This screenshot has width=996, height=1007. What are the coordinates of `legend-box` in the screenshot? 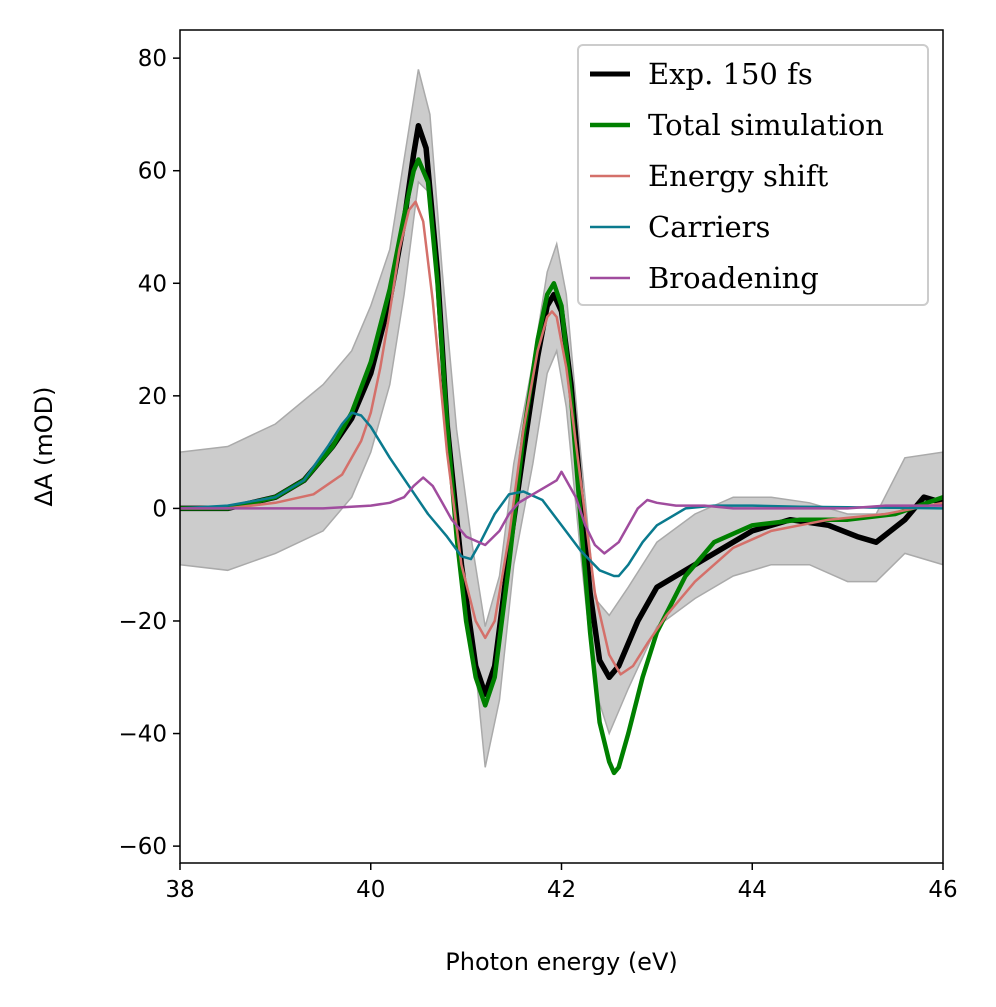 It's located at (753, 175).